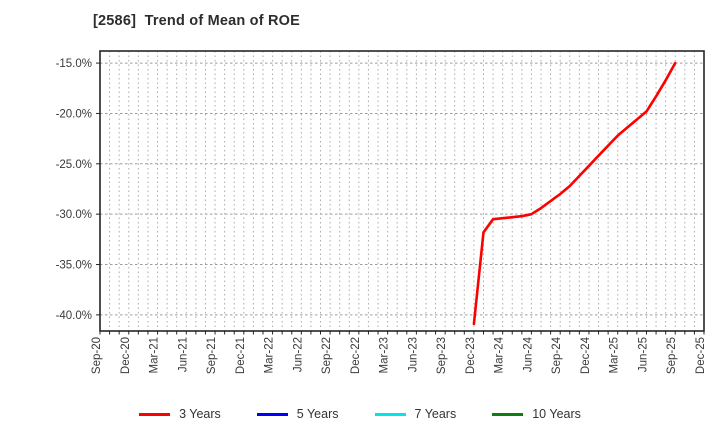  What do you see at coordinates (435, 414) in the screenshot?
I see `legend-label-7-years: 7 Years` at bounding box center [435, 414].